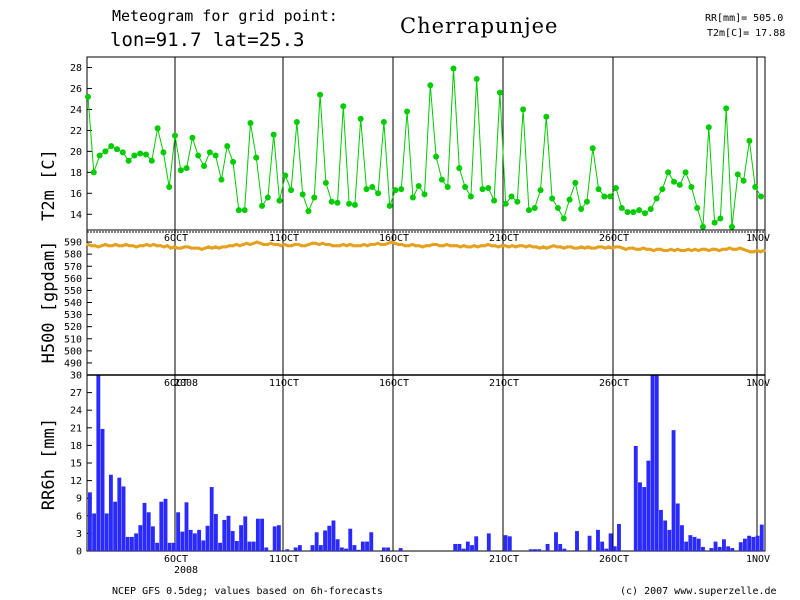  I want to click on h500-xtick-year: 2008, so click(186, 383).